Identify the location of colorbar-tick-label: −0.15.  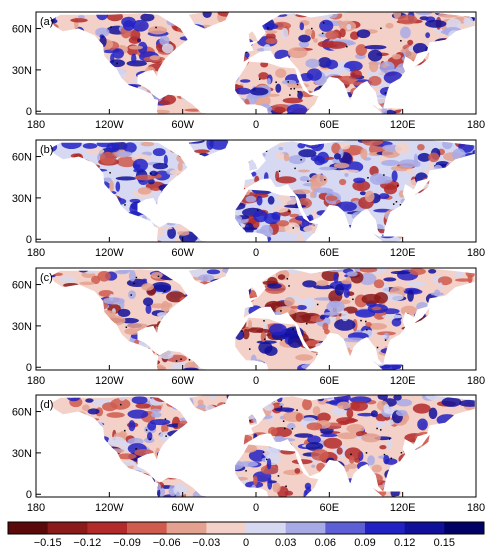
(48, 543).